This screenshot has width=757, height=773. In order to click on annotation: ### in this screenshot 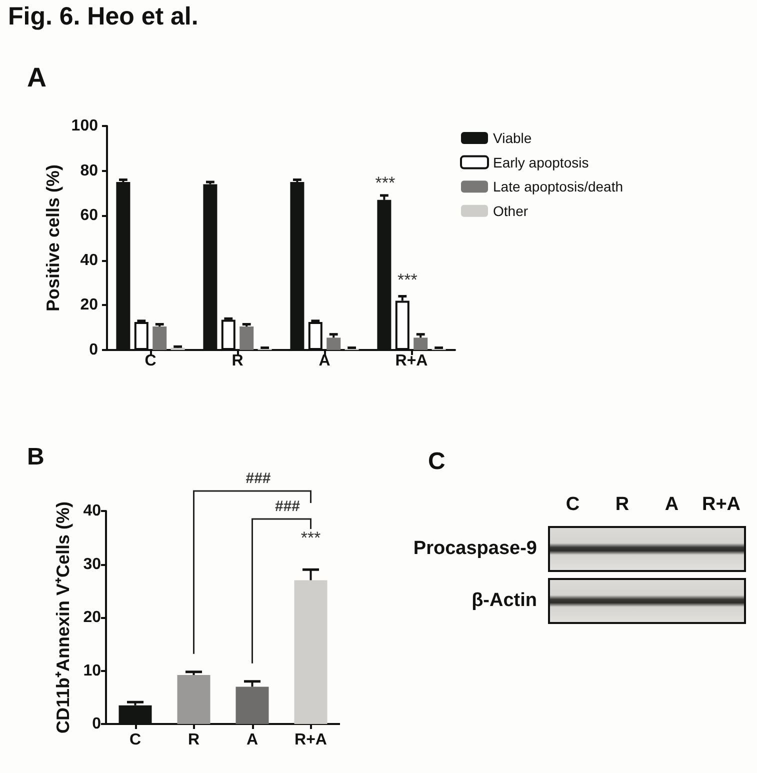, I will do `click(287, 506)`.